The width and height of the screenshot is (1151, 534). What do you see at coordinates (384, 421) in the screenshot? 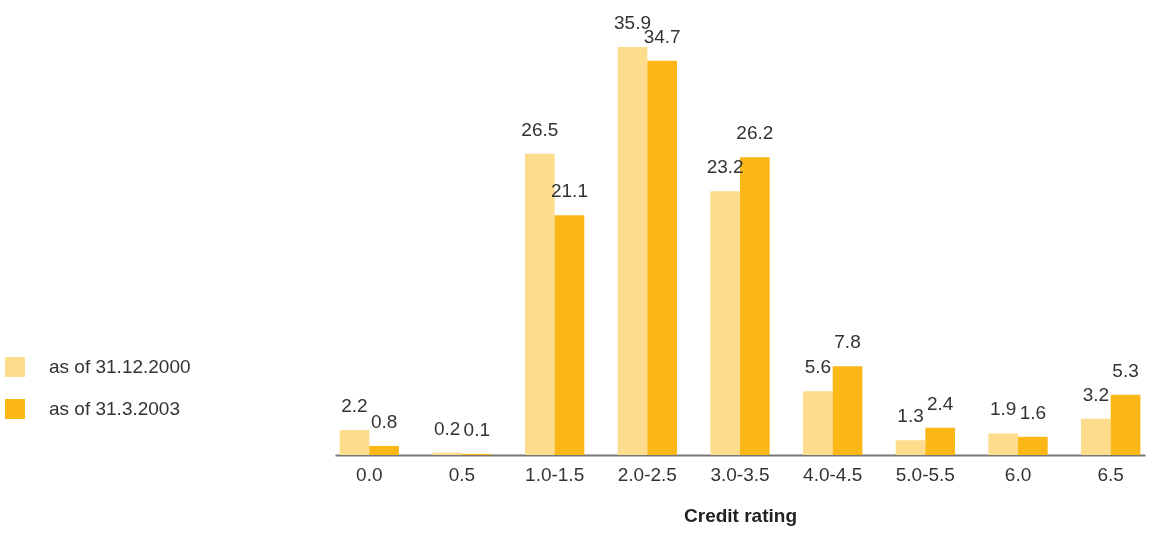
I see `data-label: 0.8` at bounding box center [384, 421].